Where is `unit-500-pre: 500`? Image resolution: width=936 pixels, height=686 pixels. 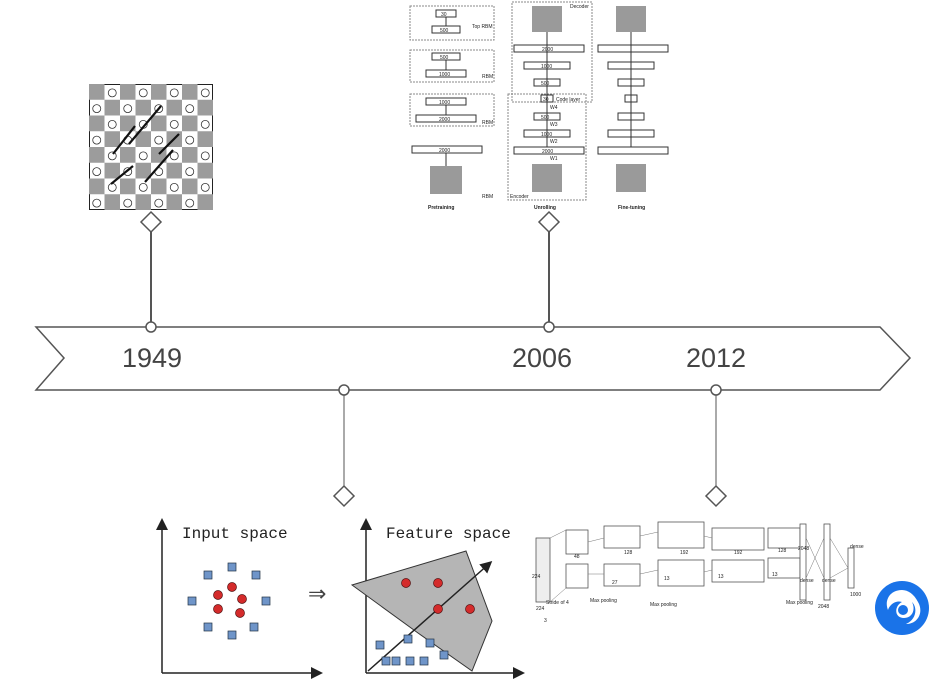
unit-500-pre: 500 is located at coordinates (444, 31).